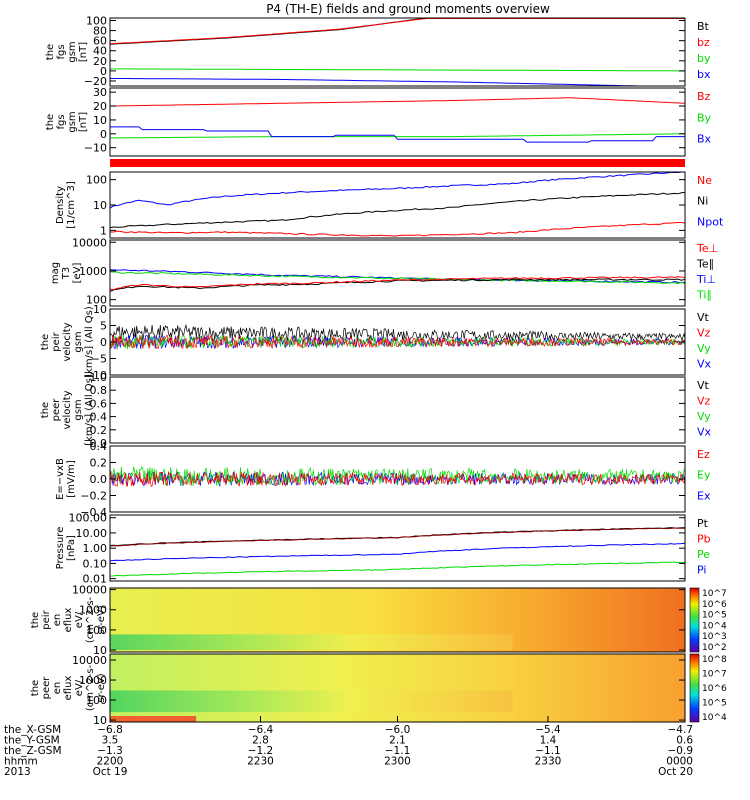  What do you see at coordinates (89, 342) in the screenshot?
I see `y-axis-label: [km/s] (All Qs)` at bounding box center [89, 342].